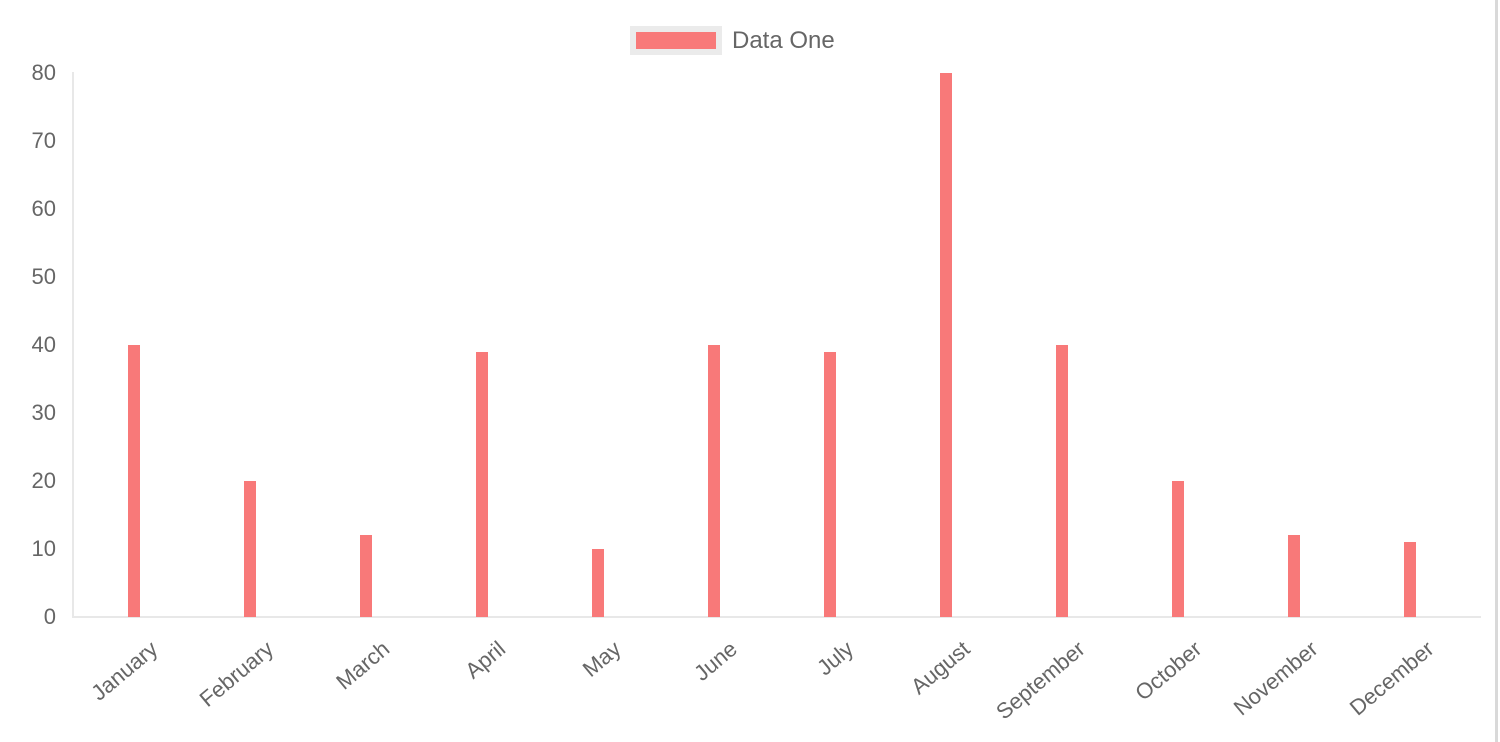 The image size is (1500, 742). Describe the element at coordinates (485, 660) in the screenshot. I see `x-tick-label: April` at that location.